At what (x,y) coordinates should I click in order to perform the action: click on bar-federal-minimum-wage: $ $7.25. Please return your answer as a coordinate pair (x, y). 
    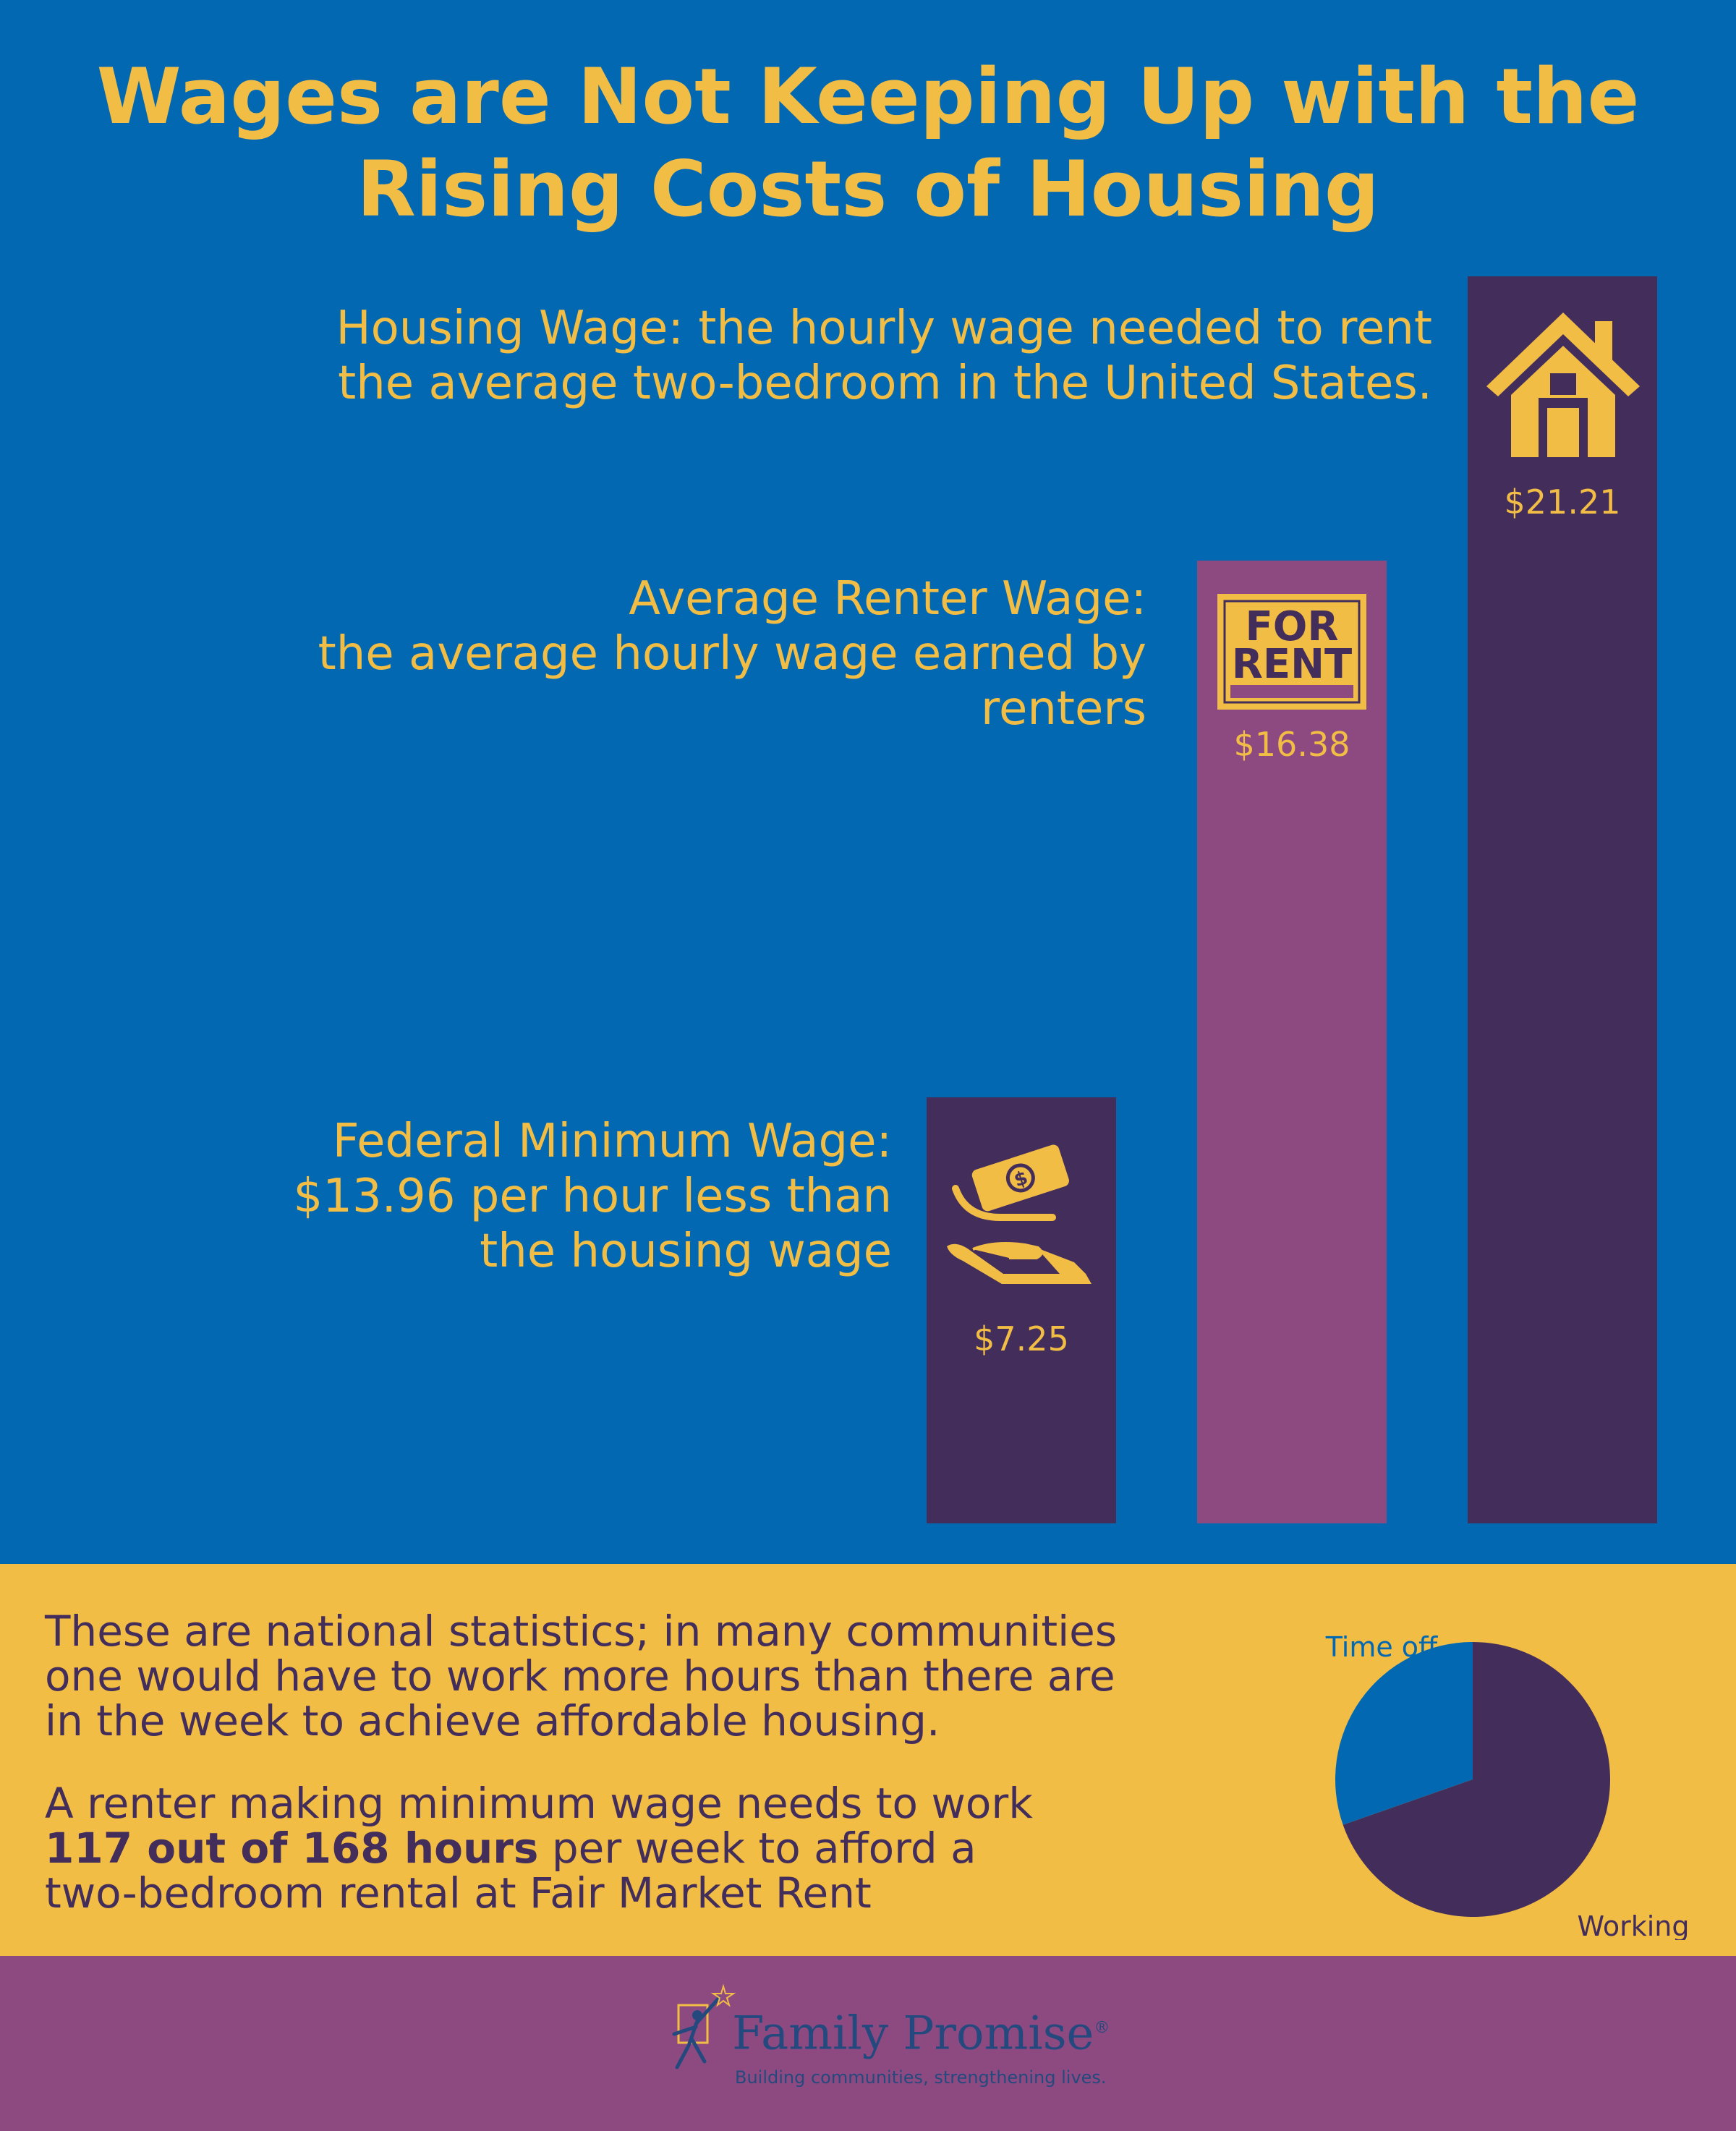
    Looking at the image, I should click on (1021, 1310).